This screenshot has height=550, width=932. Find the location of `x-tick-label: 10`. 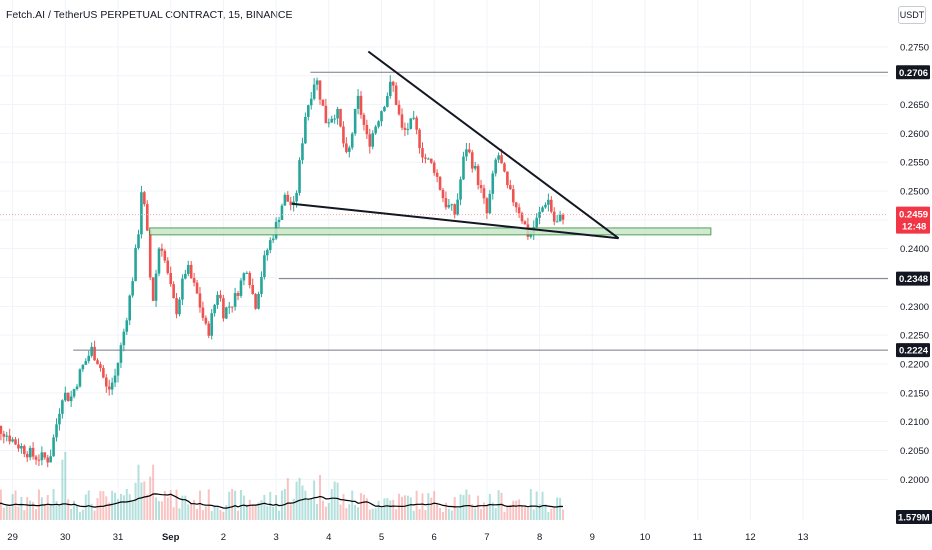

x-tick-label: 10 is located at coordinates (645, 537).